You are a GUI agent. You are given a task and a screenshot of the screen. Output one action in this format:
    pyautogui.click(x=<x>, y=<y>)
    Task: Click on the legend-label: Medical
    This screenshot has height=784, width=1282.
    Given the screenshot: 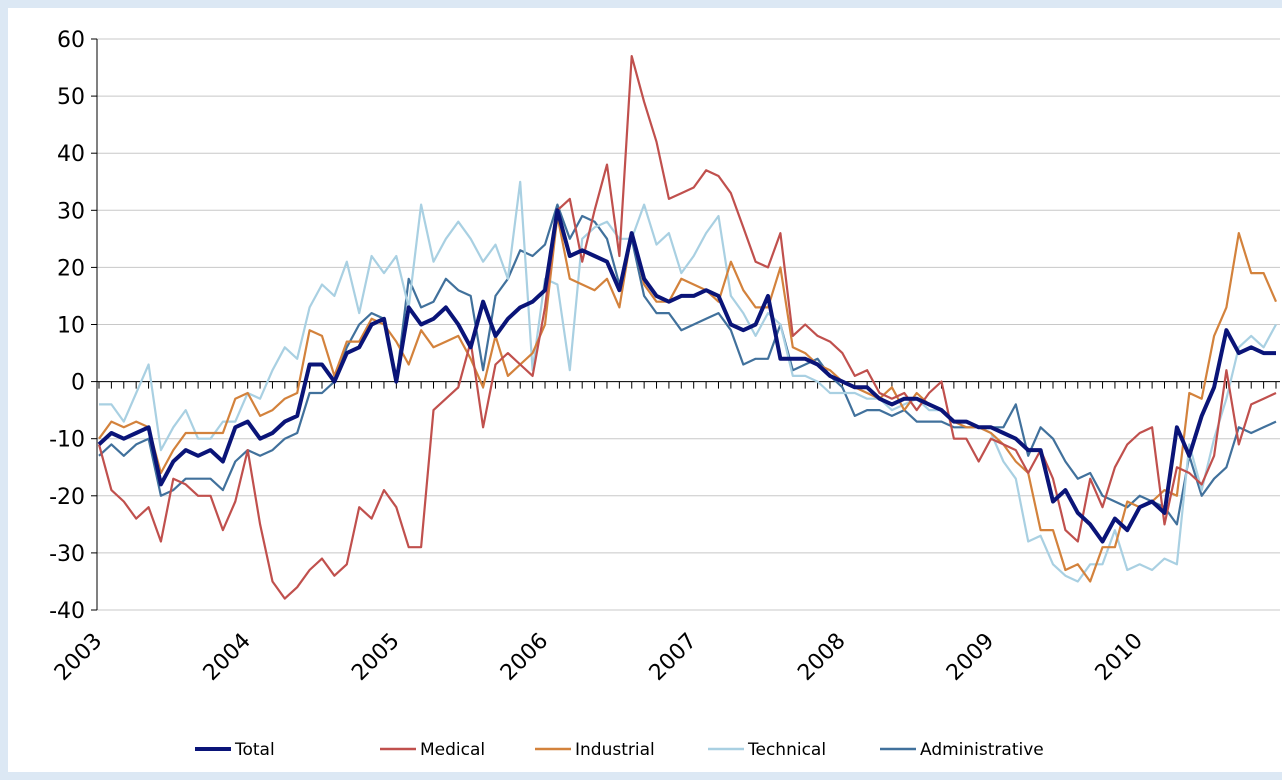 What is the action you would take?
    pyautogui.click(x=452, y=750)
    